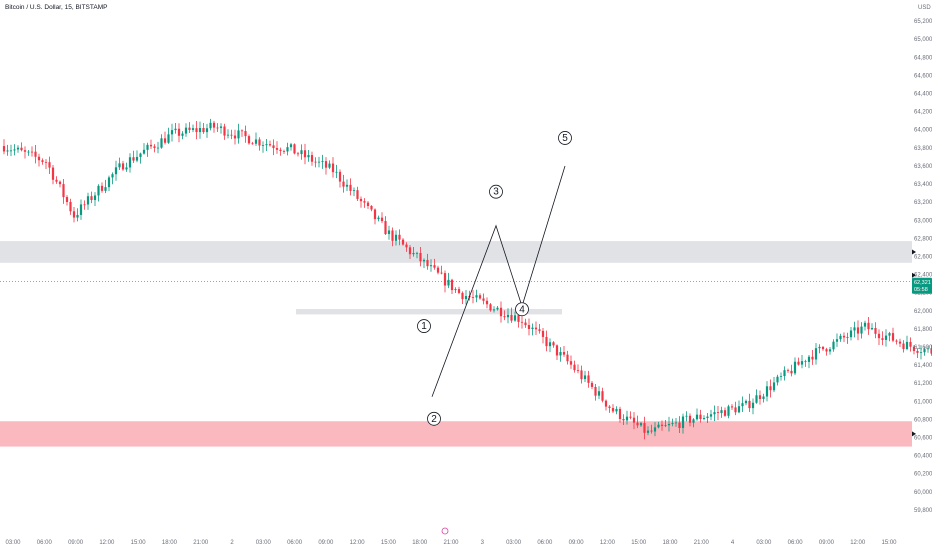  What do you see at coordinates (483, 543) in the screenshot?
I see `x-tick-label: 3` at bounding box center [483, 543].